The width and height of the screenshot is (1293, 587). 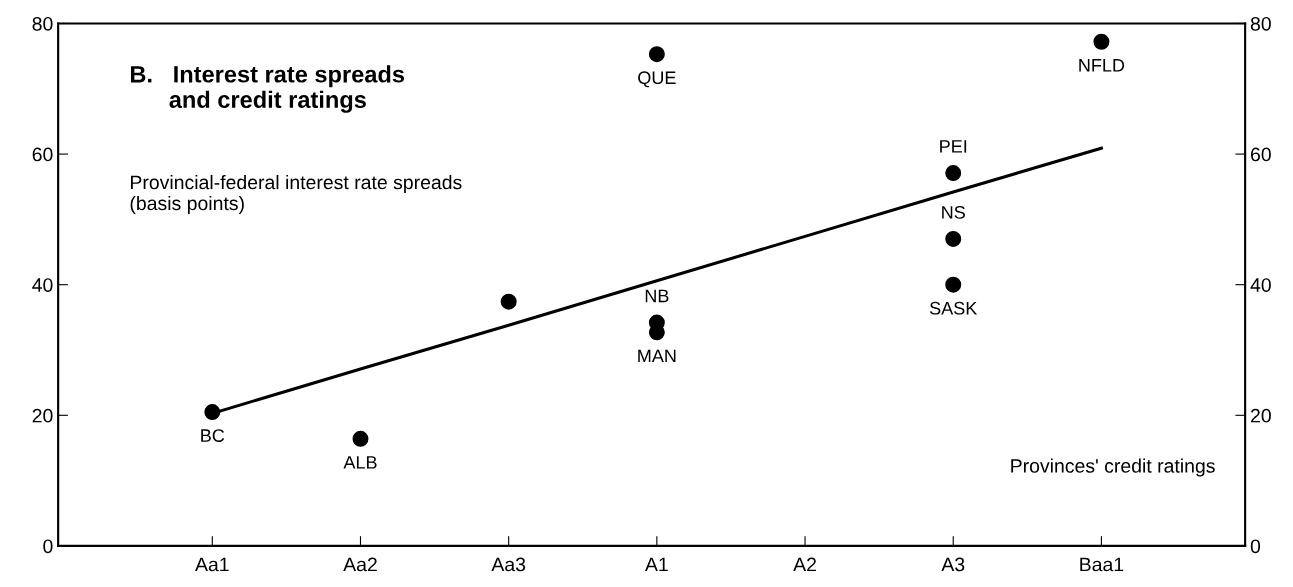 What do you see at coordinates (953, 308) in the screenshot?
I see `annotation: SASK` at bounding box center [953, 308].